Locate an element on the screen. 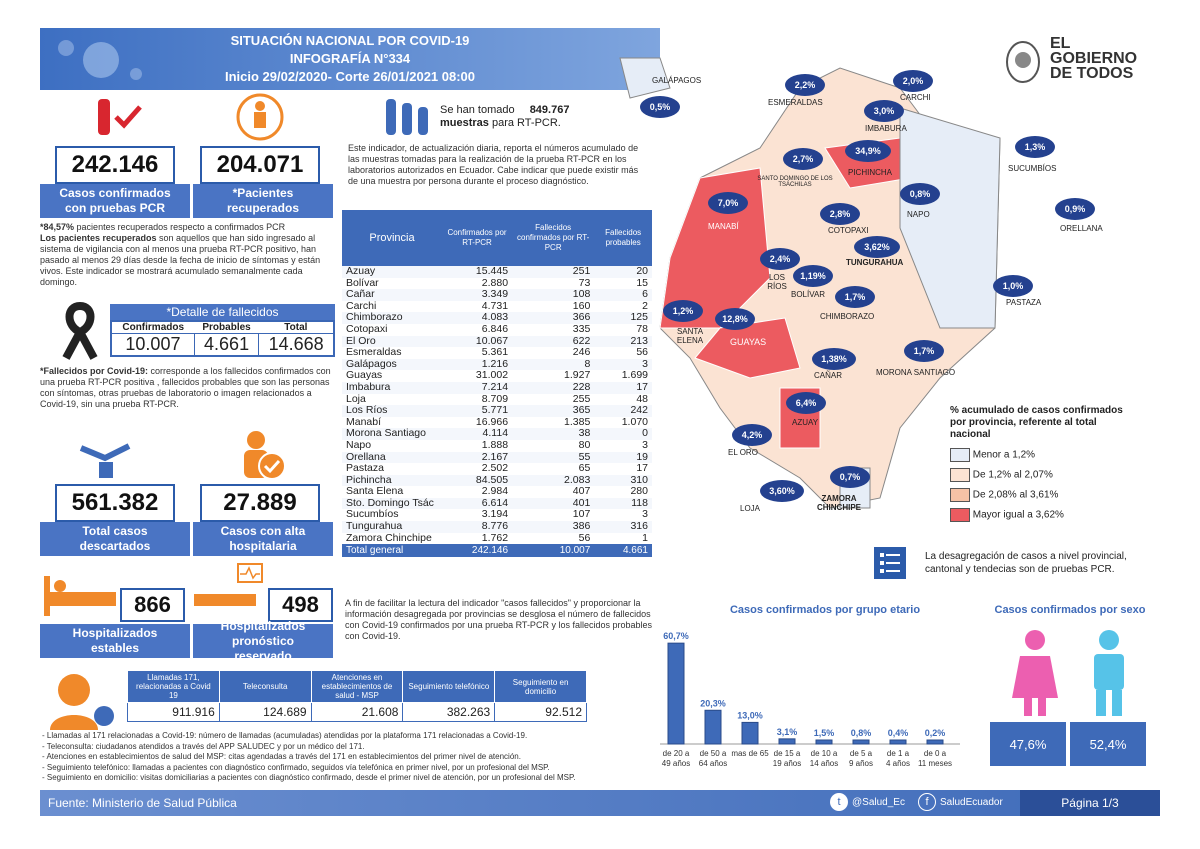 This screenshot has height=849, width=1200. twitter-icon: t is located at coordinates (839, 802).